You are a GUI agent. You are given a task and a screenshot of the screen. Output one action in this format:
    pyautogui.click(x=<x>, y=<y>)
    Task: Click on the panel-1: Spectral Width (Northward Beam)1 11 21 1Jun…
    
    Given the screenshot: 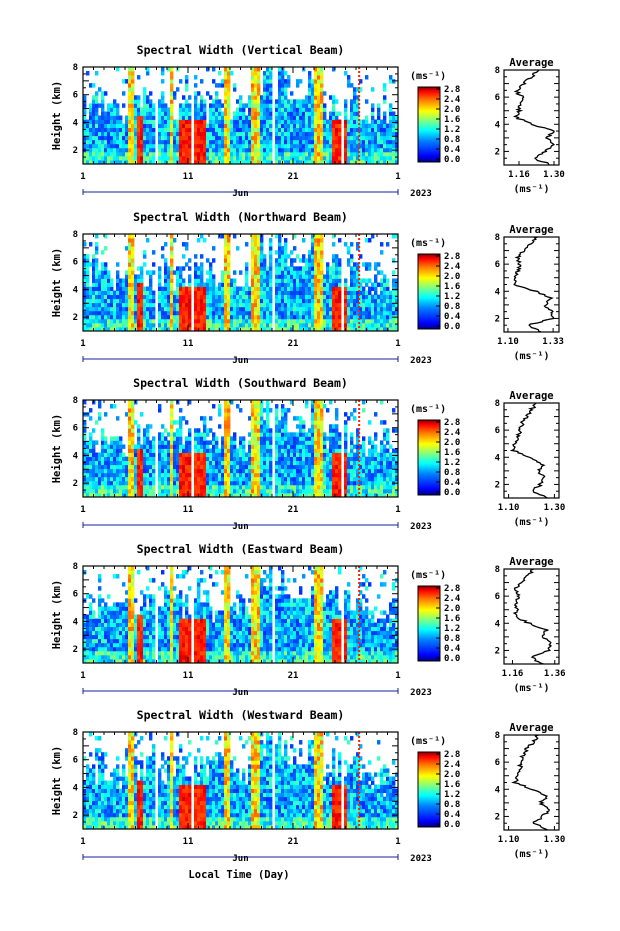 What is the action you would take?
    pyautogui.click(x=307, y=288)
    